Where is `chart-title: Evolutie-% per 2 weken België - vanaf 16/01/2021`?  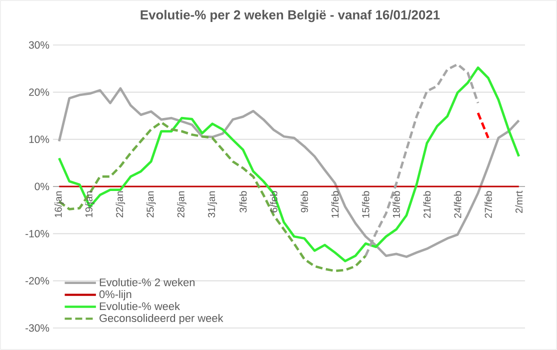 chart-title: Evolutie-% per 2 weken België - vanaf 16/01/2021 is located at coordinates (290, 16).